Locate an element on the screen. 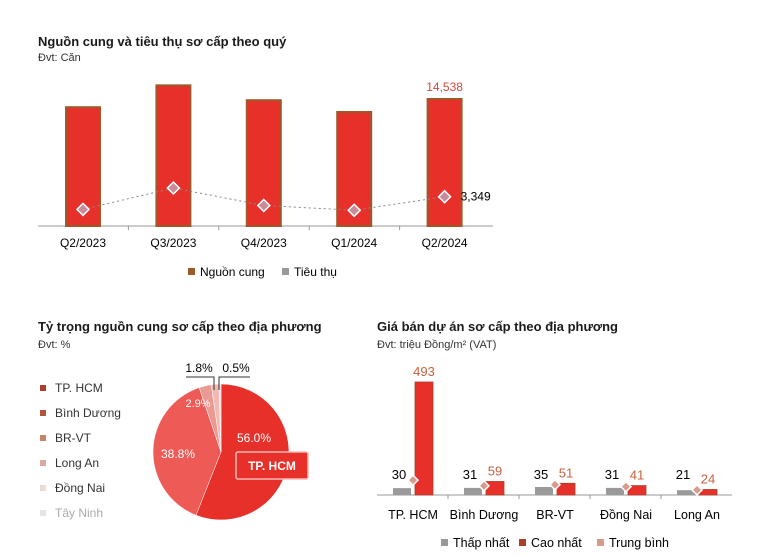 Image resolution: width=769 pixels, height=559 pixels. legend-label: Thấp nhất is located at coordinates (481, 543).